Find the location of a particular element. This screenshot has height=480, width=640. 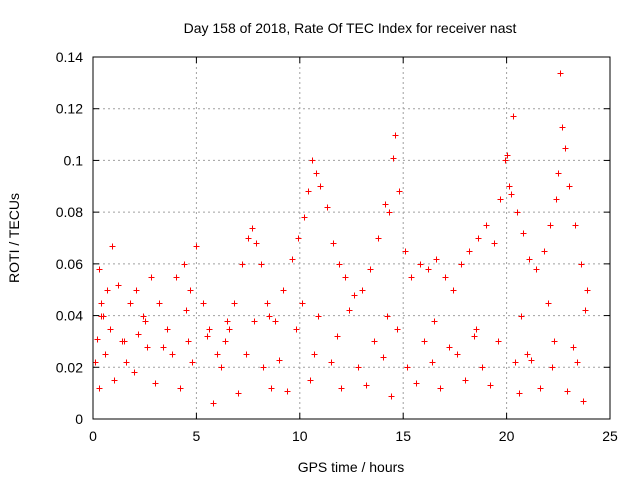

x-tick-label: 20 is located at coordinates (507, 436).